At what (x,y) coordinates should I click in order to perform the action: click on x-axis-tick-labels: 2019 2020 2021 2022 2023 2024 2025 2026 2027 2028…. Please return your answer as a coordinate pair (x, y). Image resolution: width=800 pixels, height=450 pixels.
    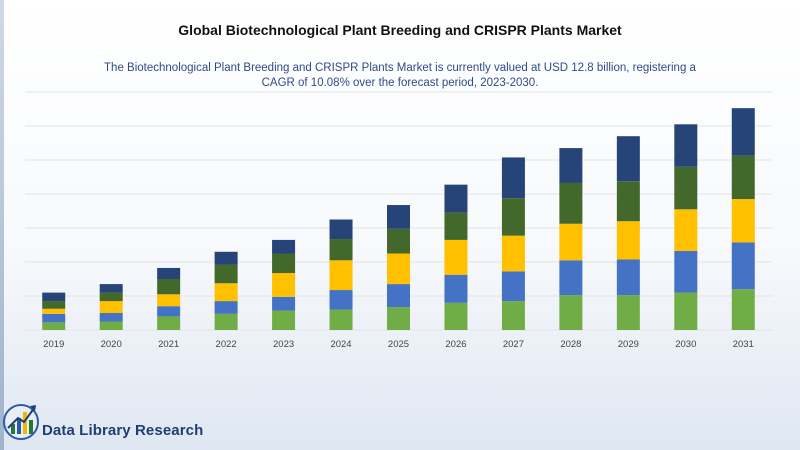
    Looking at the image, I should click on (398, 344).